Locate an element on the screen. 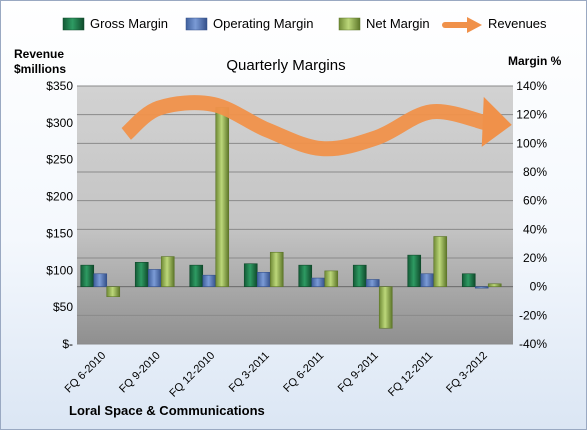 The height and width of the screenshot is (430, 587). right-tick-label: 20% is located at coordinates (535, 258).